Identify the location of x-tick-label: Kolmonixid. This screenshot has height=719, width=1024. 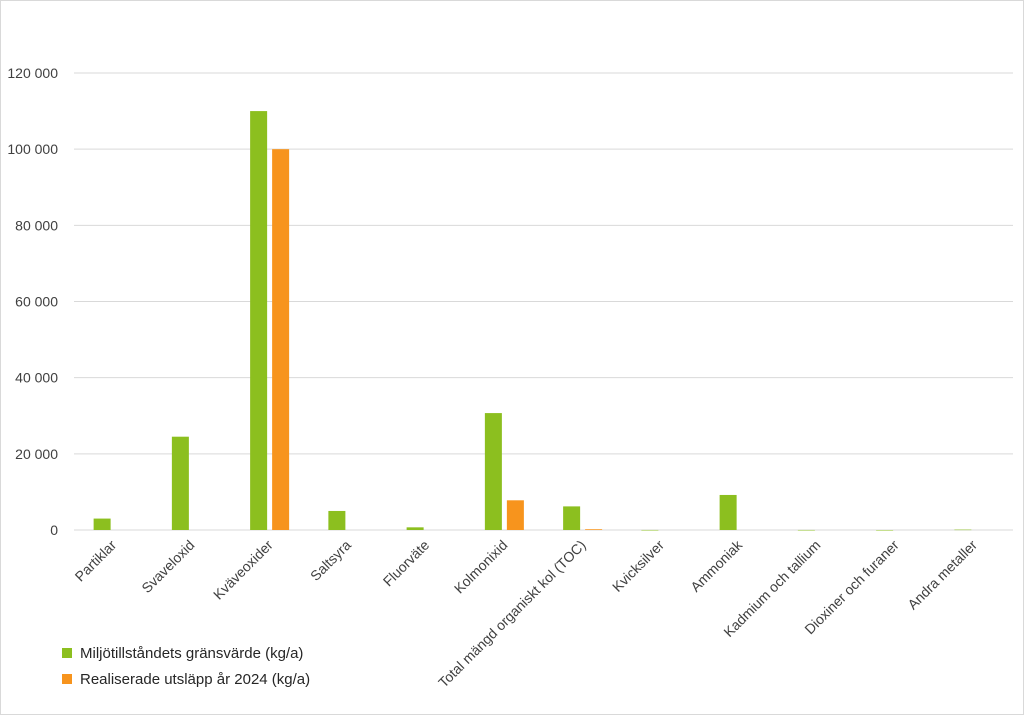
(481, 567).